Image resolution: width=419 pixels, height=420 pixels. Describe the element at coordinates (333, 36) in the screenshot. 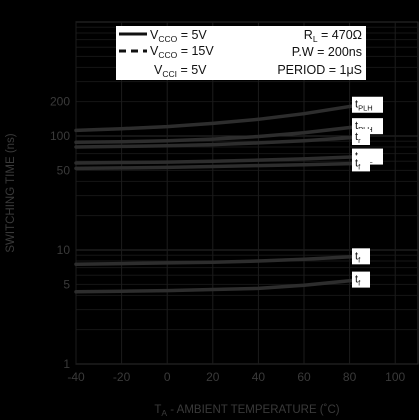

I see `legend-rl-condition: RL = 470Ω` at that location.